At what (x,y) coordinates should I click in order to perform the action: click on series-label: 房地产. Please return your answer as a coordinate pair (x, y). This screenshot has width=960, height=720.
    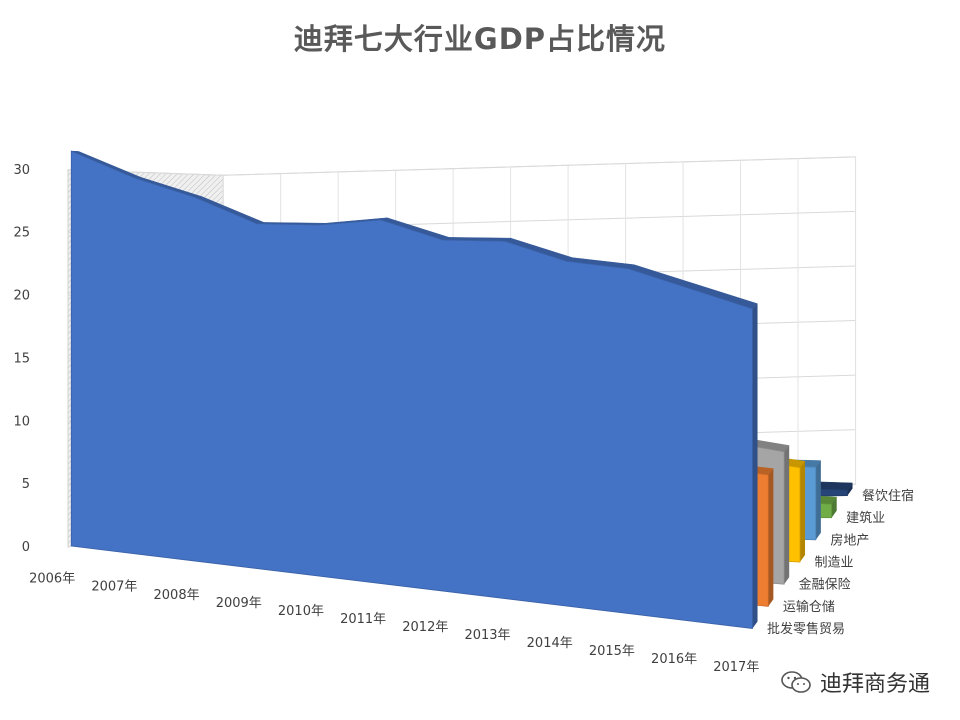
    Looking at the image, I should click on (849, 540).